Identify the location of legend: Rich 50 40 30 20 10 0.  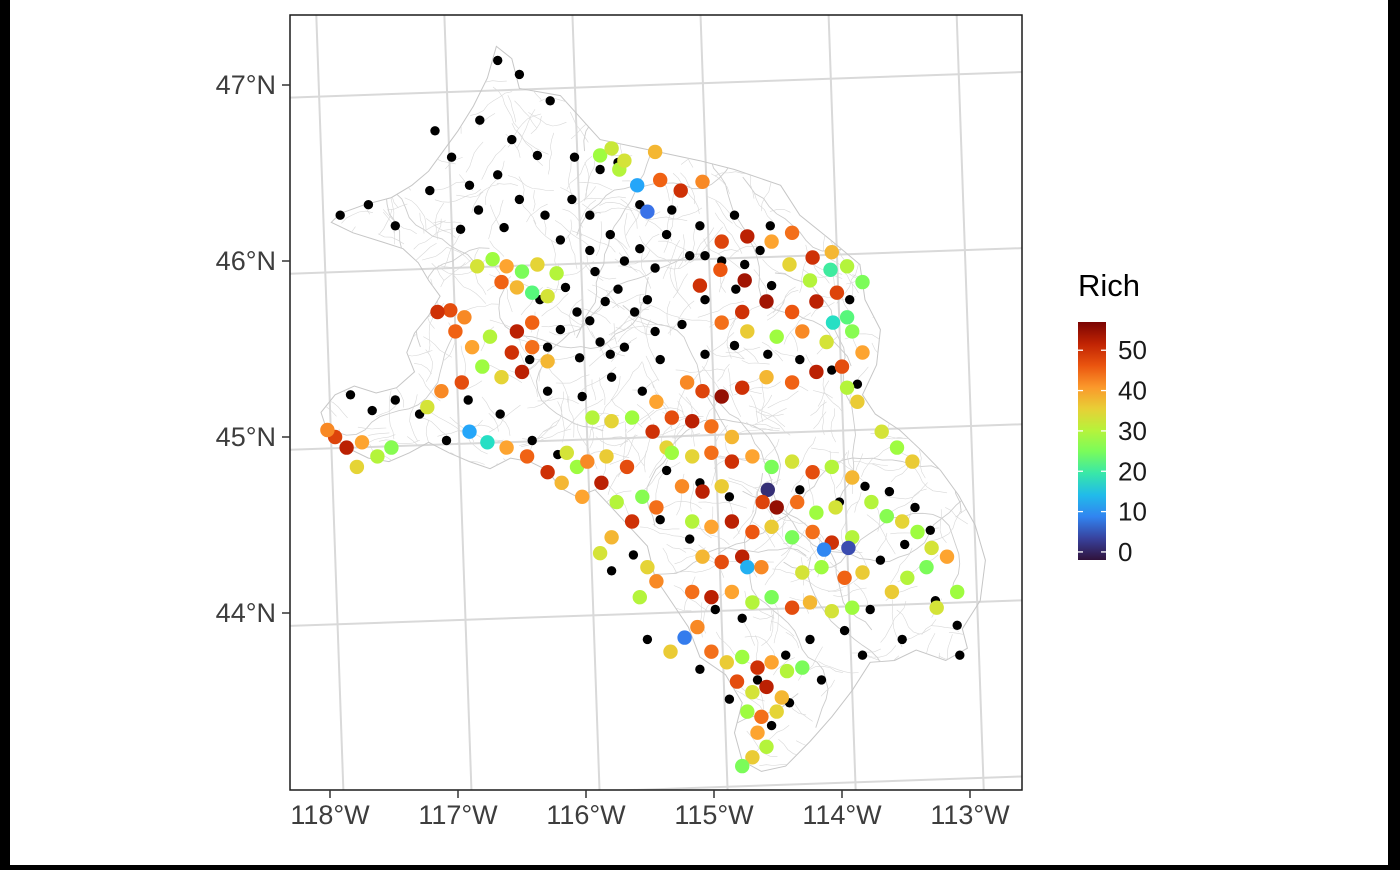
(1112, 417).